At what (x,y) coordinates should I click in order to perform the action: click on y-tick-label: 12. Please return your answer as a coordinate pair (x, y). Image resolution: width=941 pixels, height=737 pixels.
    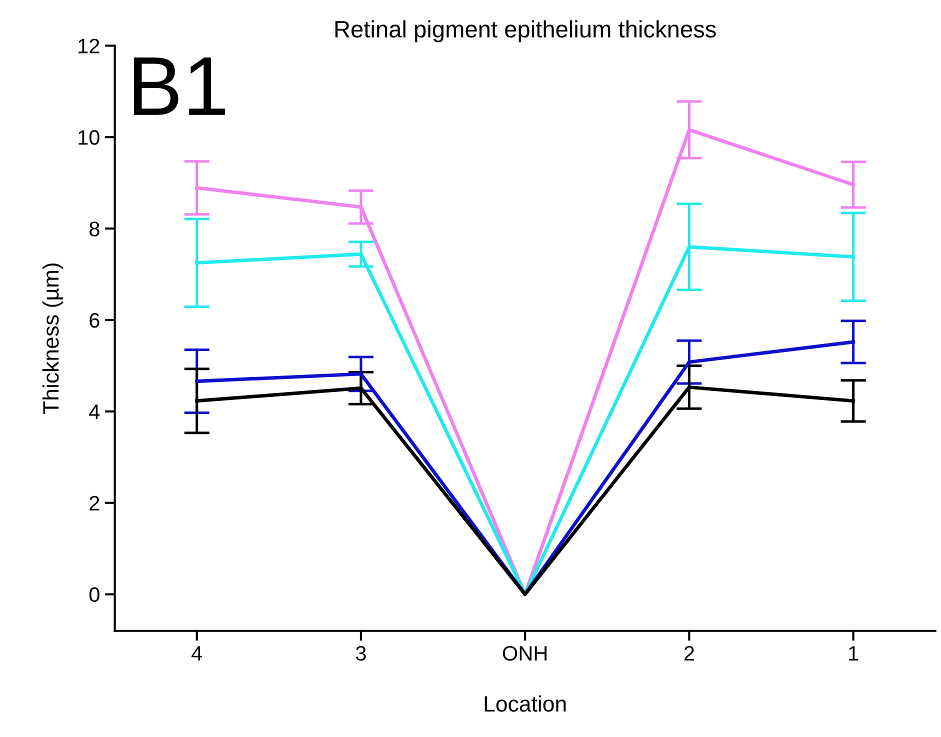
    Looking at the image, I should click on (89, 46).